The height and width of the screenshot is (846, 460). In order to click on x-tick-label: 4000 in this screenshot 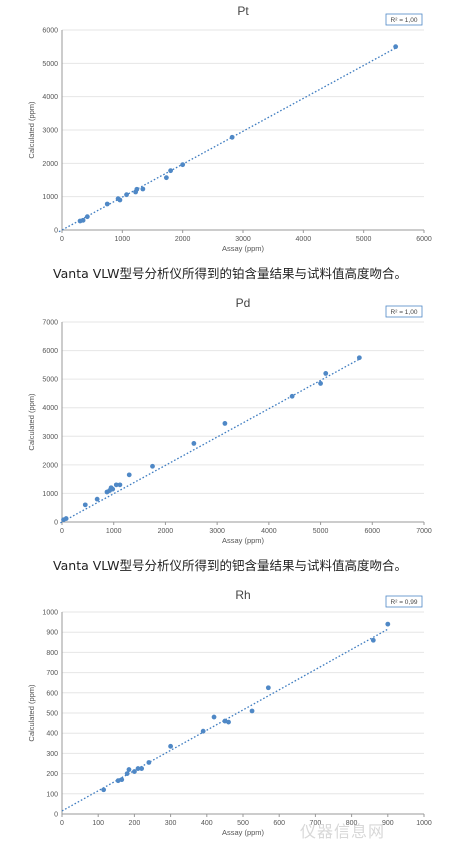, I will do `click(269, 531)`.